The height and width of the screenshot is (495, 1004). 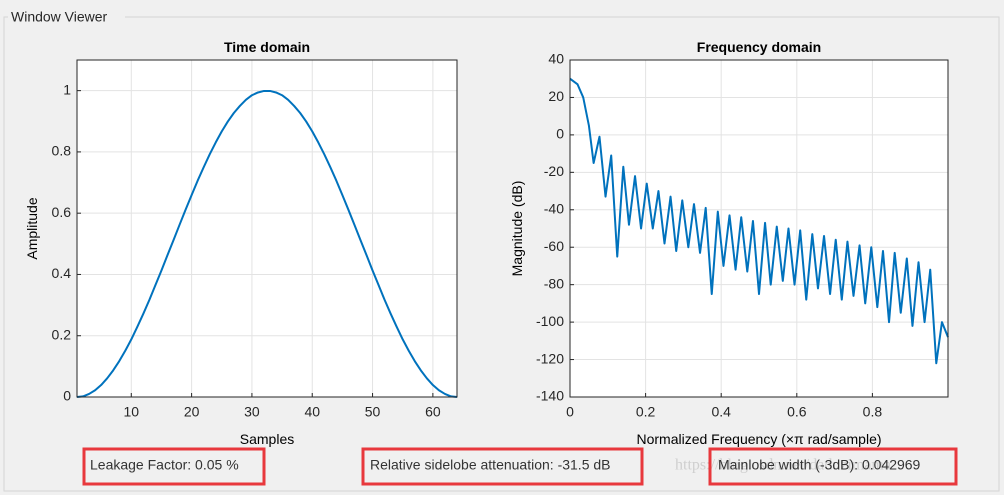 I want to click on panel-title: Window Viewer, so click(x=59, y=17).